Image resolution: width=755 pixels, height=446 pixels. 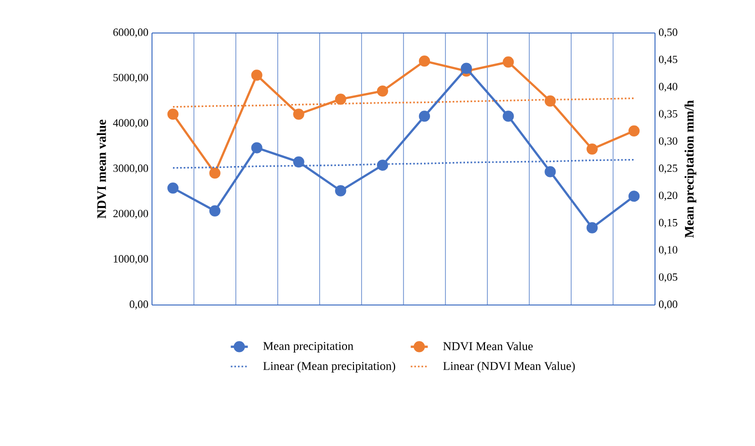 What do you see at coordinates (668, 305) in the screenshot?
I see `y2-tick-label: 0,00` at bounding box center [668, 305].